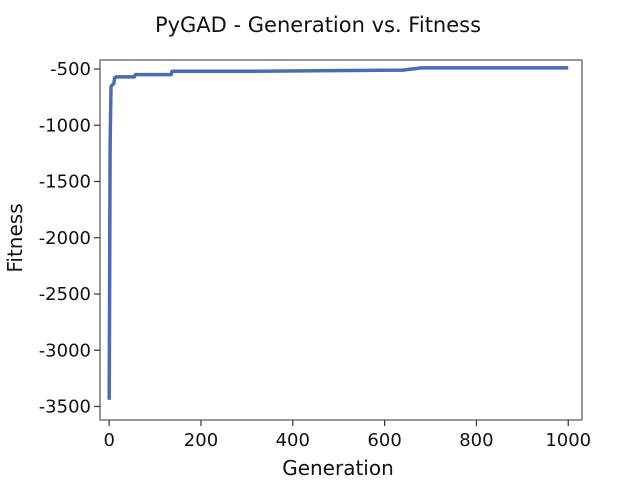 The width and height of the screenshot is (620, 491). I want to click on y-axis-label: Fitness, so click(15, 237).